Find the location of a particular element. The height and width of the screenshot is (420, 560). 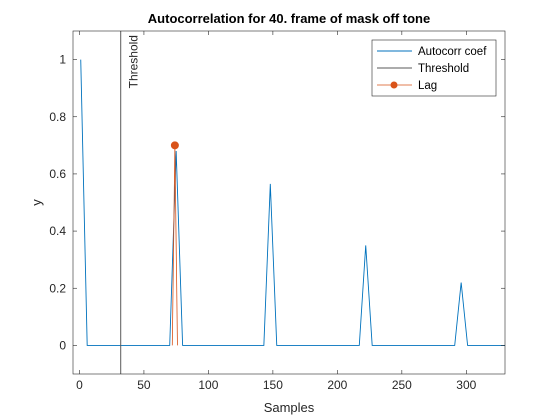

y-tick-label: 0 is located at coordinates (62, 345).